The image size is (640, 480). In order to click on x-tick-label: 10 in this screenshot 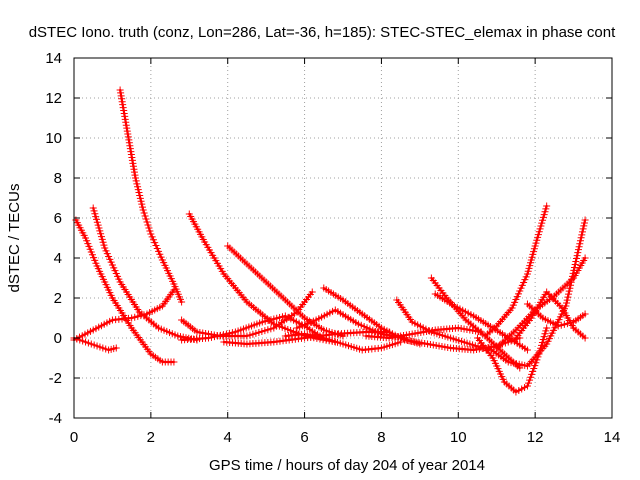, I will do `click(458, 437)`.